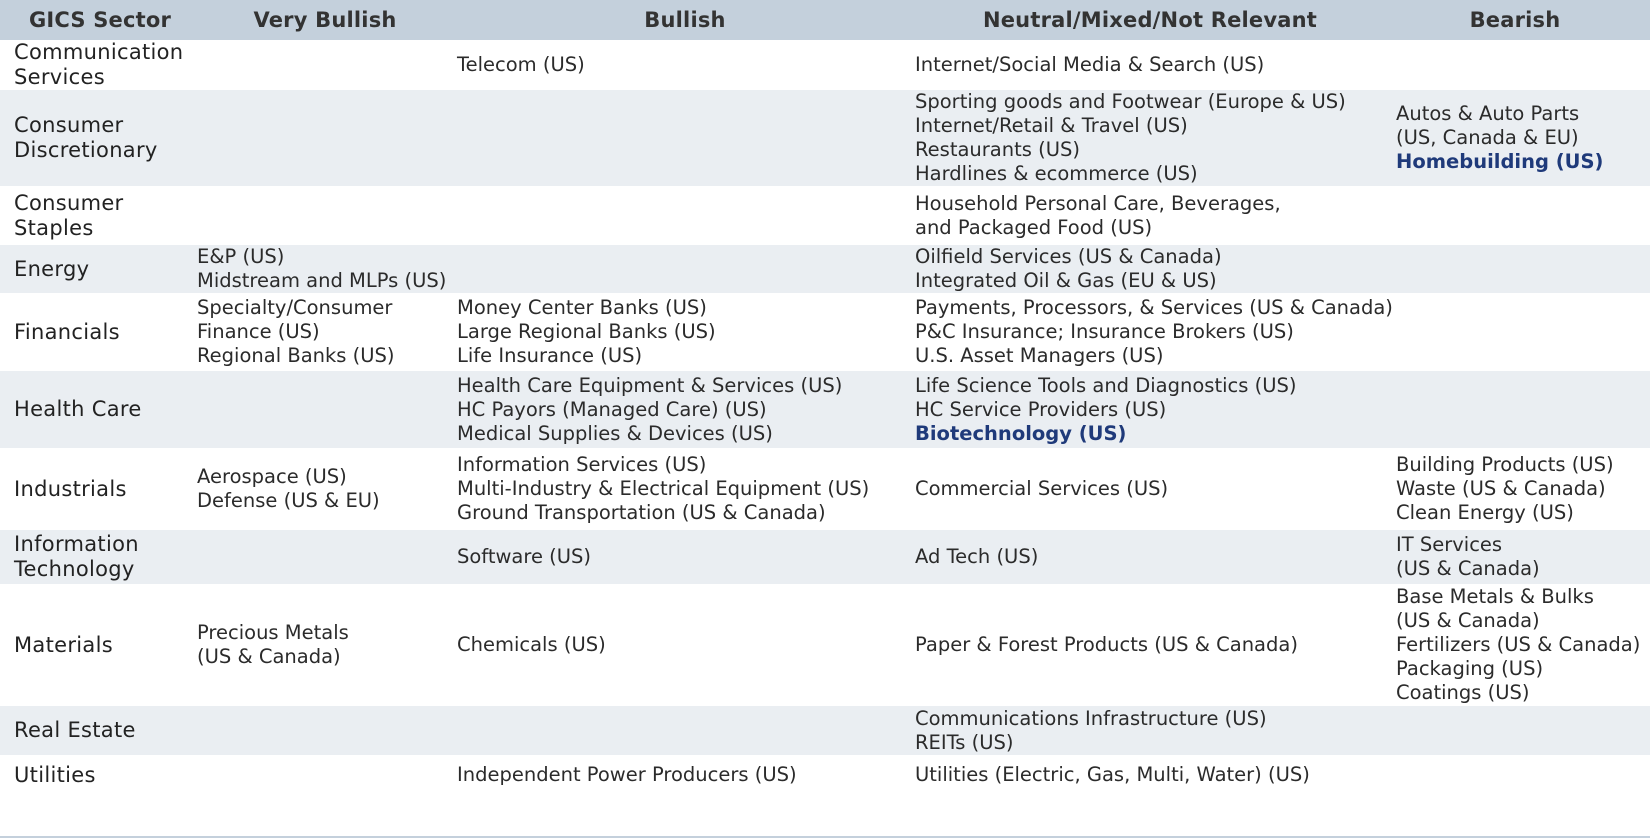  Describe the element at coordinates (99, 775) in the screenshot. I see `sector-name: Utilities` at that location.